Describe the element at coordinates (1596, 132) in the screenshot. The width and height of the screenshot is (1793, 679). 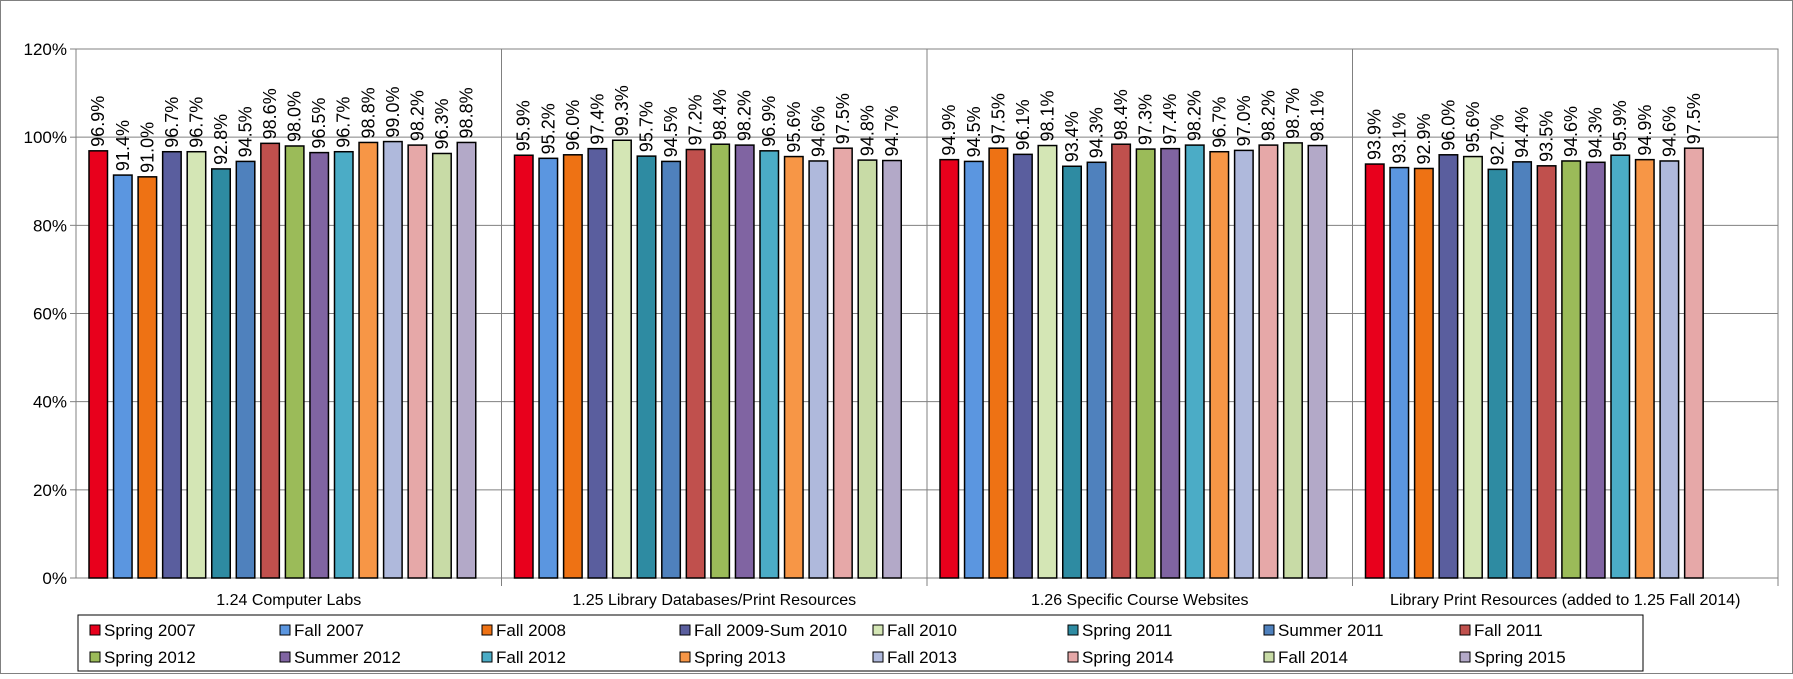
I see `data-label: 94.3%` at that location.